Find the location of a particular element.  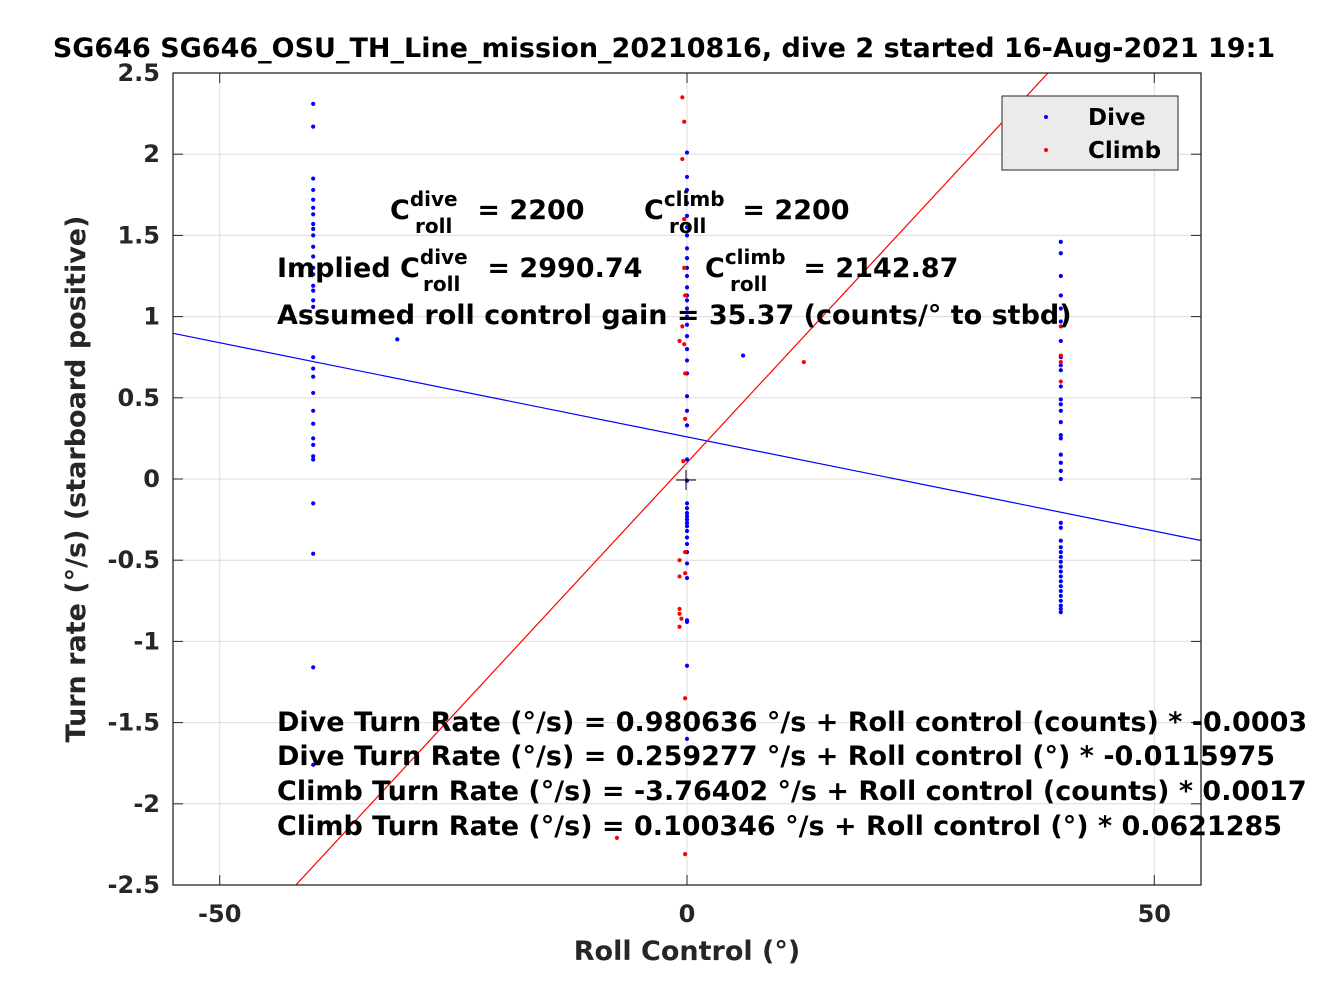

y-axis-label: Turn rate (°/s) (starboard positive) is located at coordinates (76, 479).